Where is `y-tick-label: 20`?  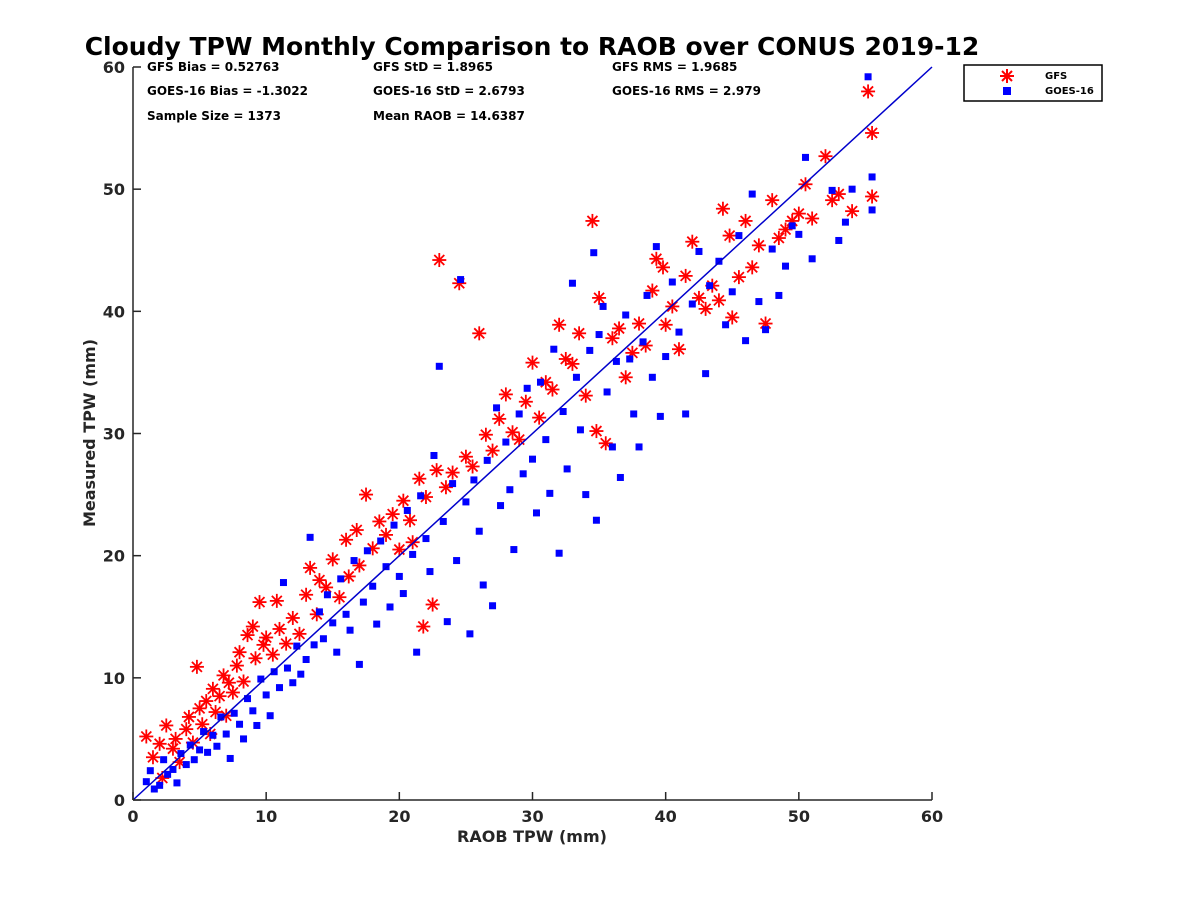 y-tick-label: 20 is located at coordinates (114, 556).